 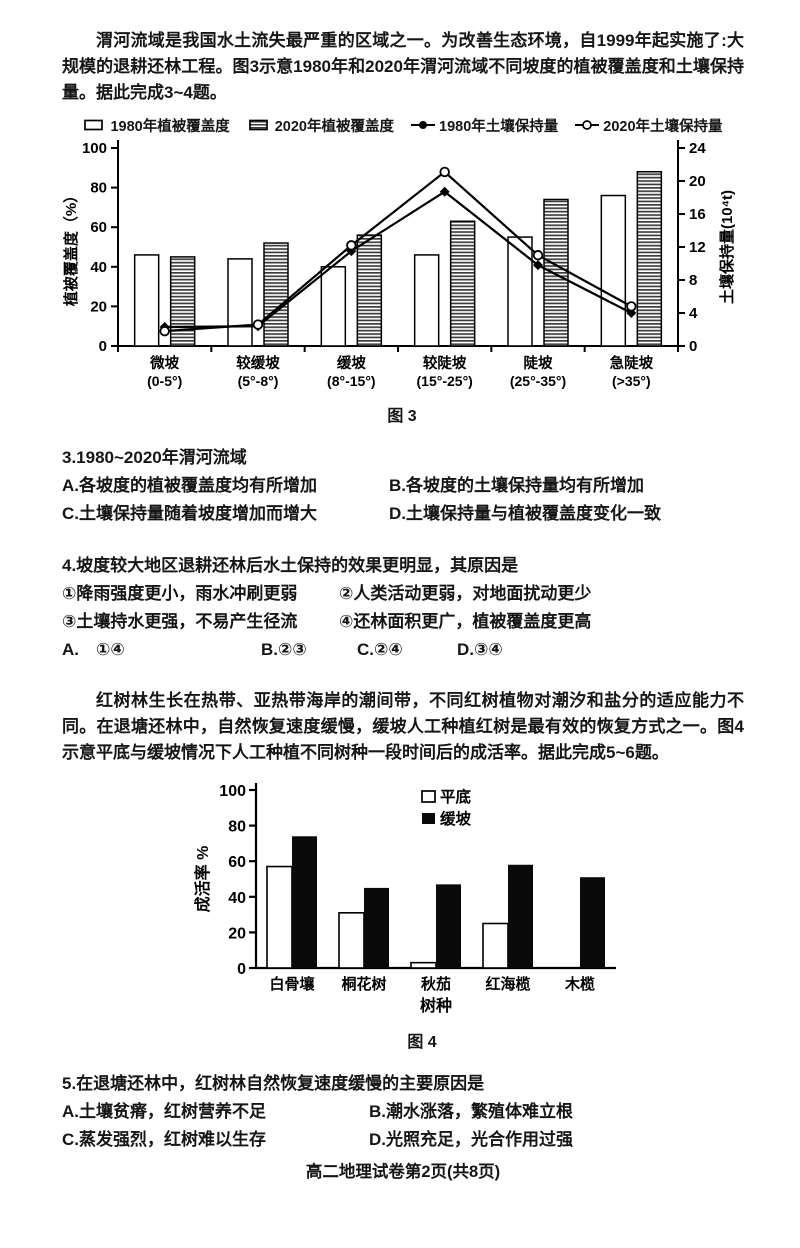 What do you see at coordinates (471, 1139) in the screenshot?
I see `question-5-option-d: D.光照充足，光合作用过强` at bounding box center [471, 1139].